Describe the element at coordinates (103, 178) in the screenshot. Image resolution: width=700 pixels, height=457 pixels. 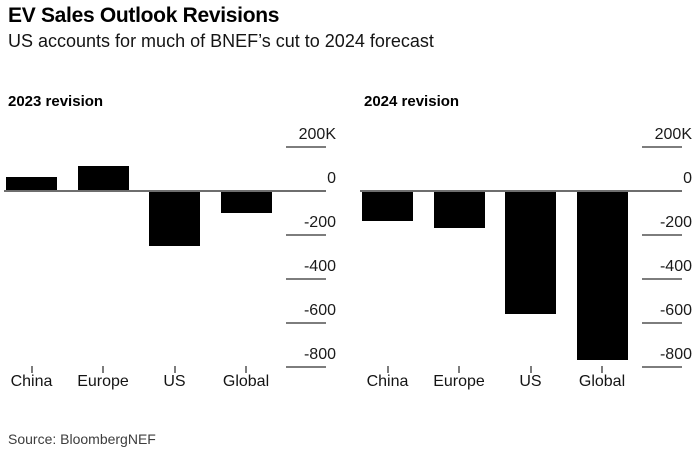
I see `bar-europe-2023` at that location.